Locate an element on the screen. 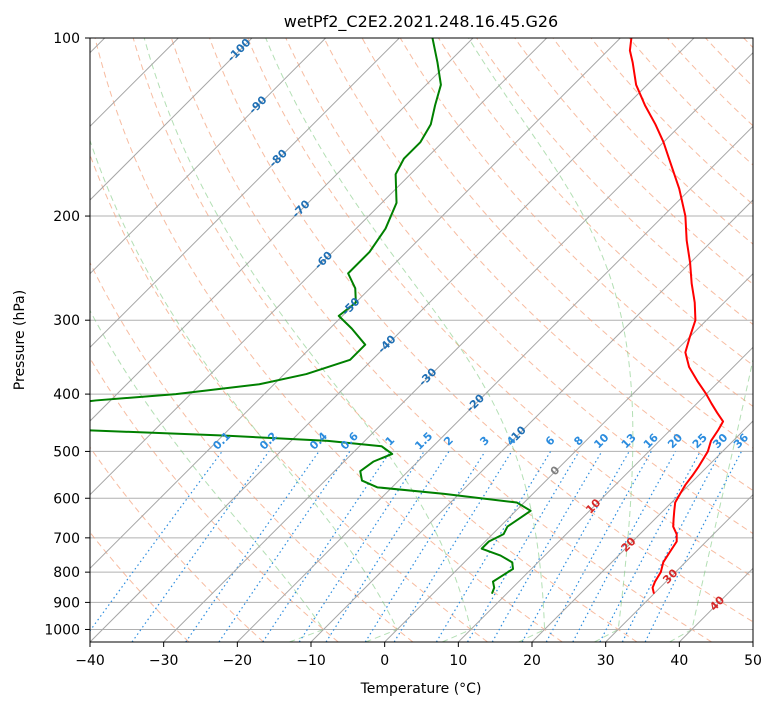 The height and width of the screenshot is (708, 775). x-tick-label: 30 is located at coordinates (606, 661).